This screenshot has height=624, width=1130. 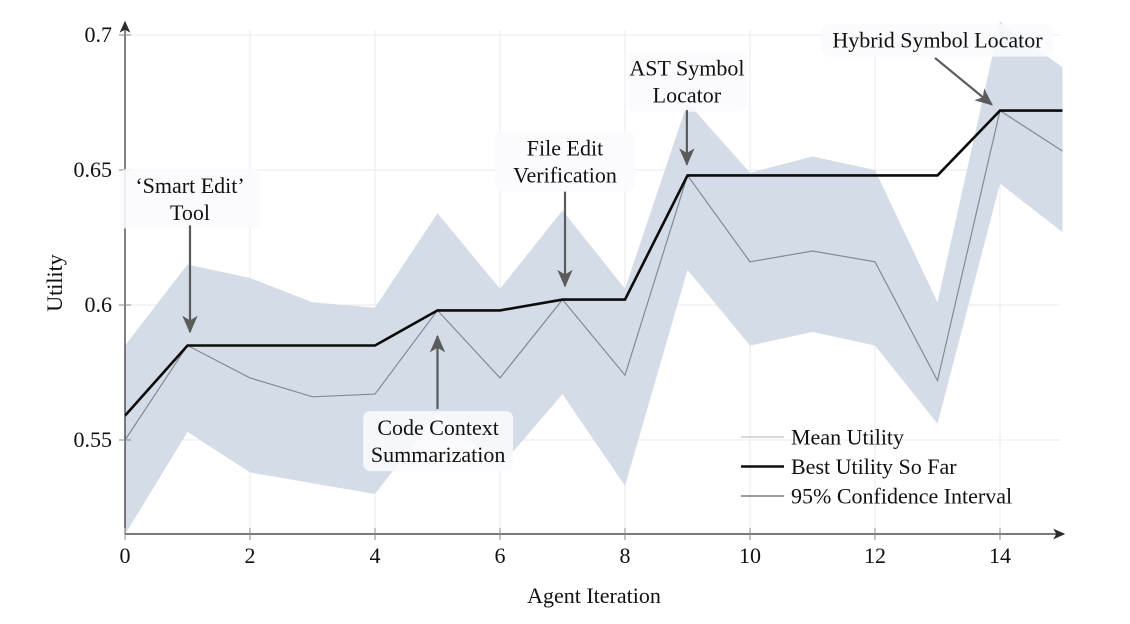 I want to click on y-tick-label: 0.6, so click(x=99, y=304).